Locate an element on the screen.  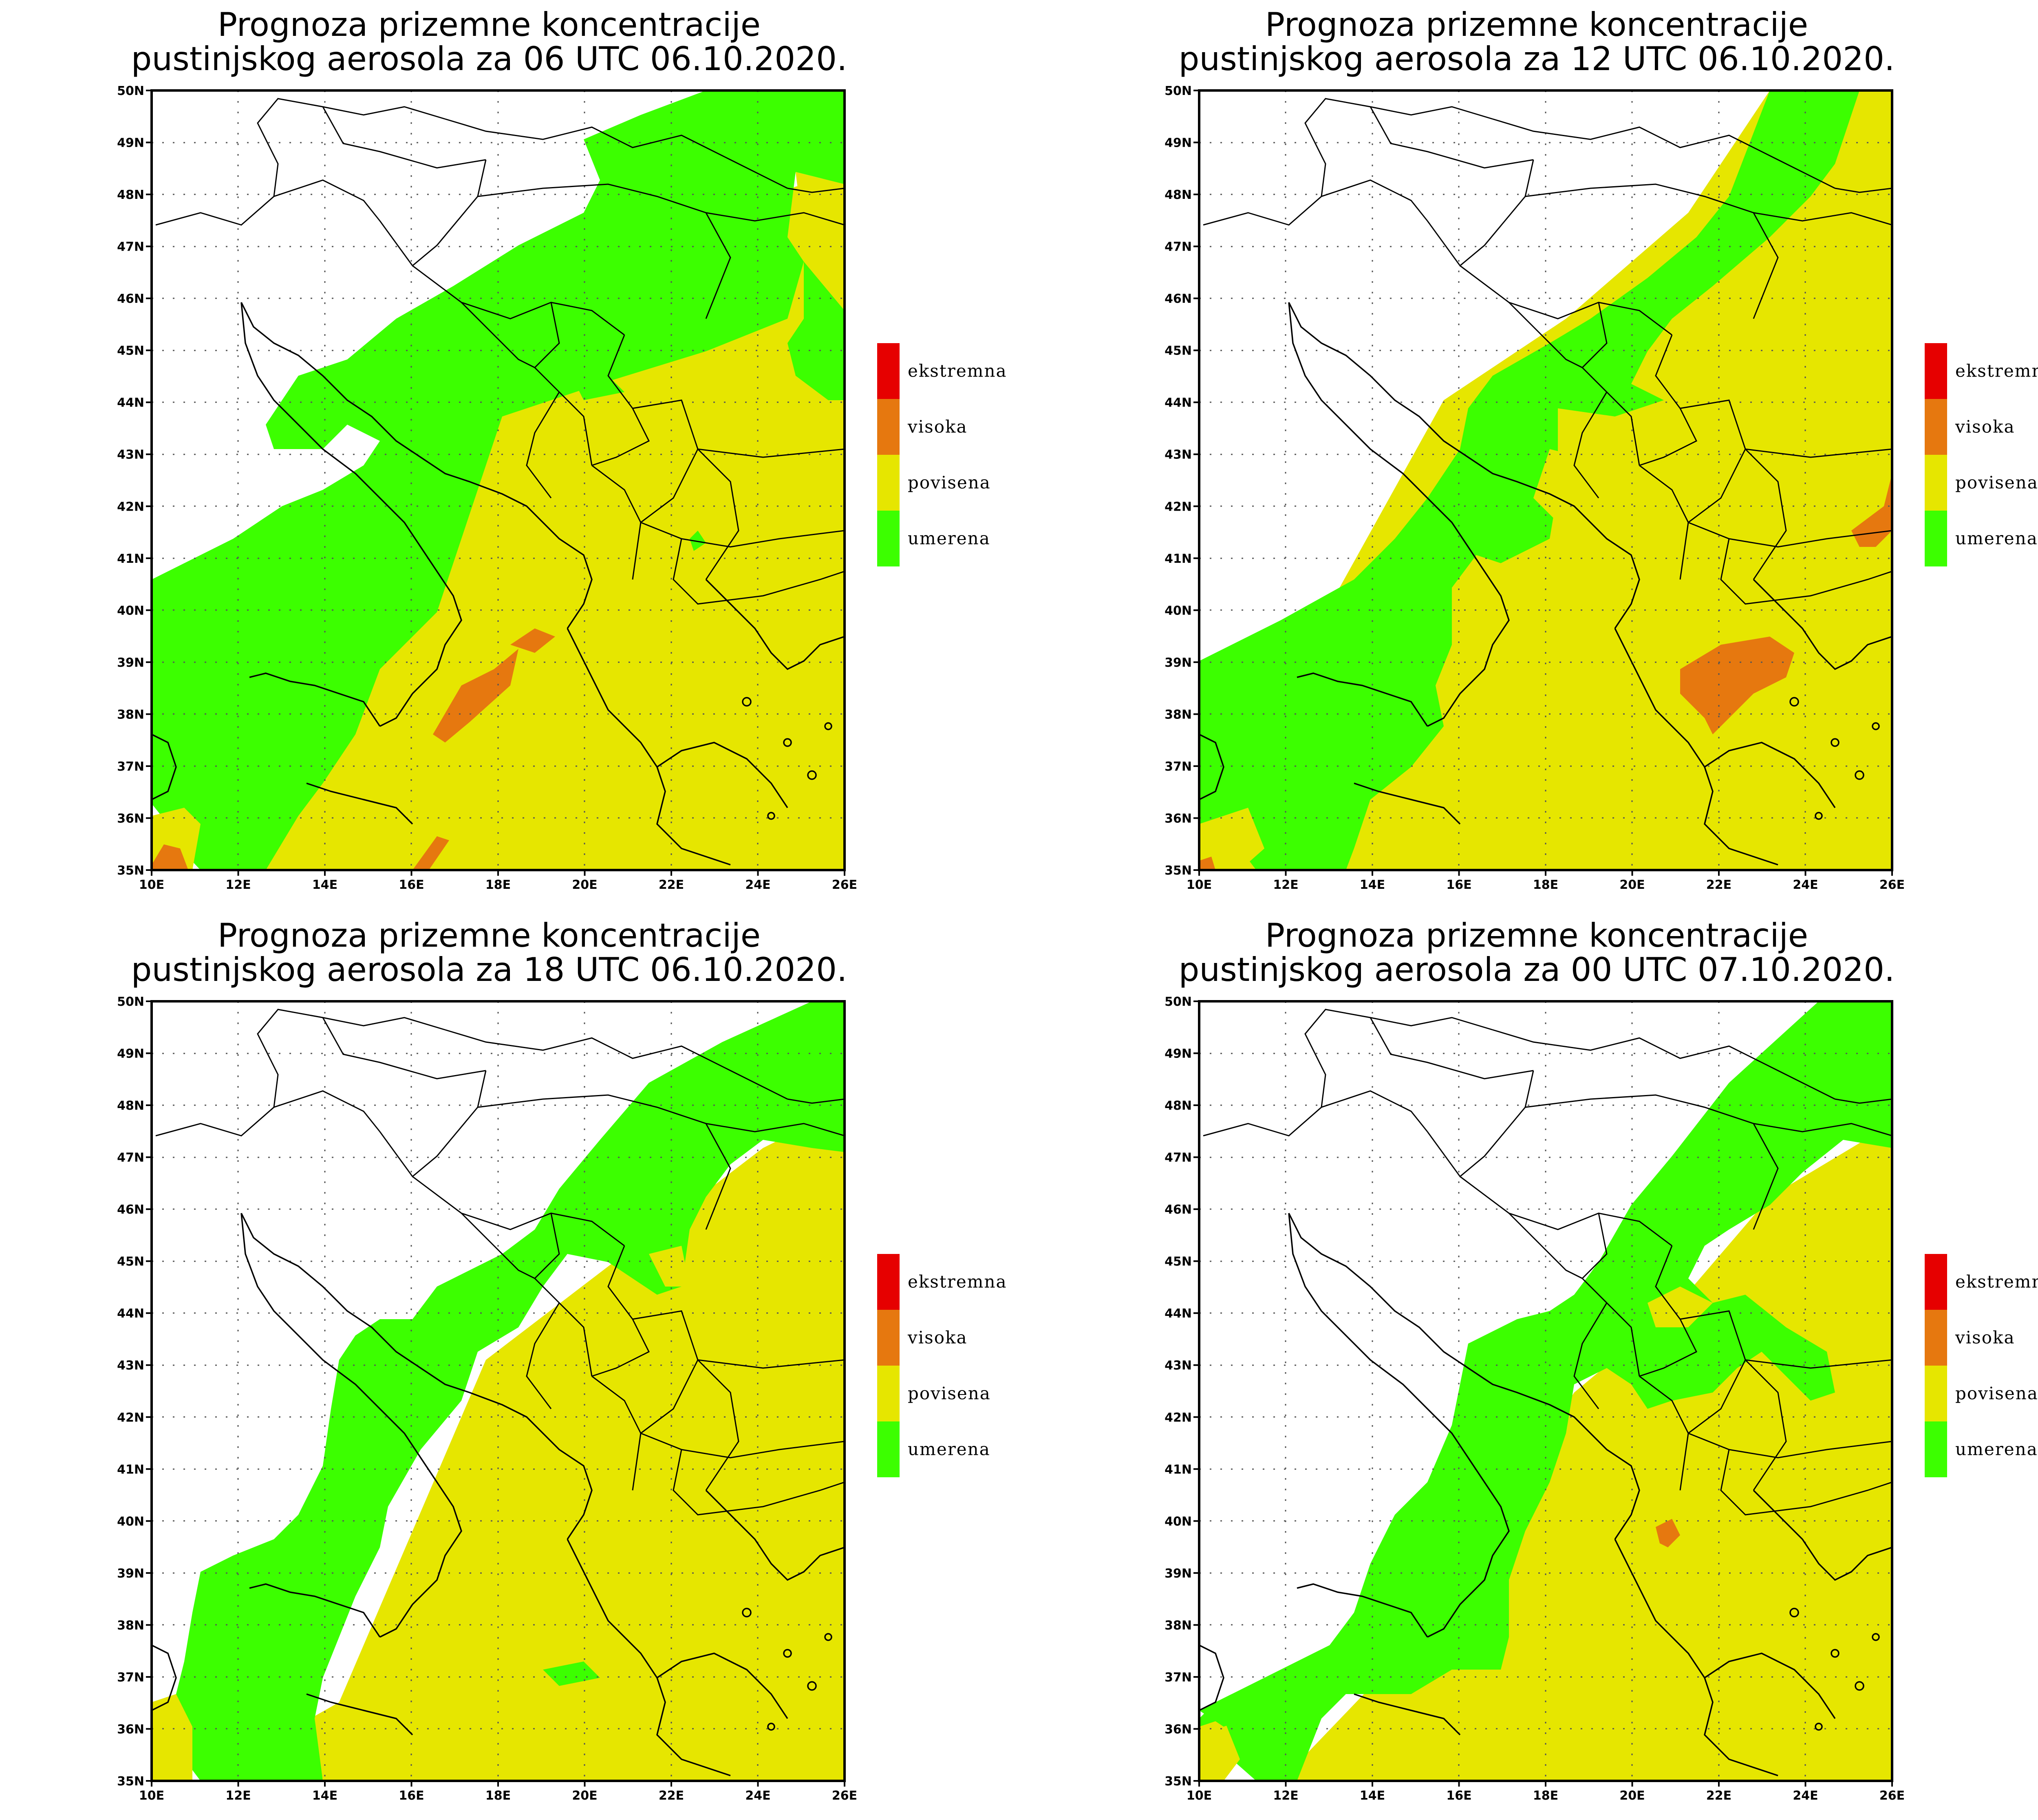
panel-2-lat-tick-label: 40N is located at coordinates (1178, 611).